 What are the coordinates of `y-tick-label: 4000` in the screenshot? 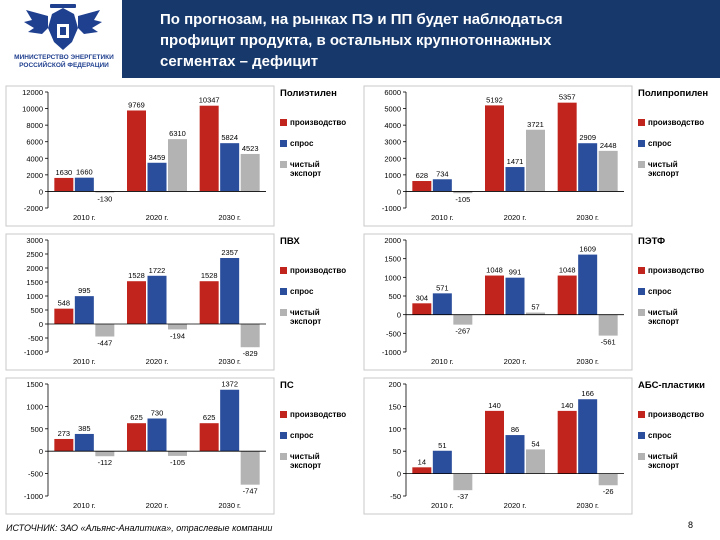 It's located at (392, 125).